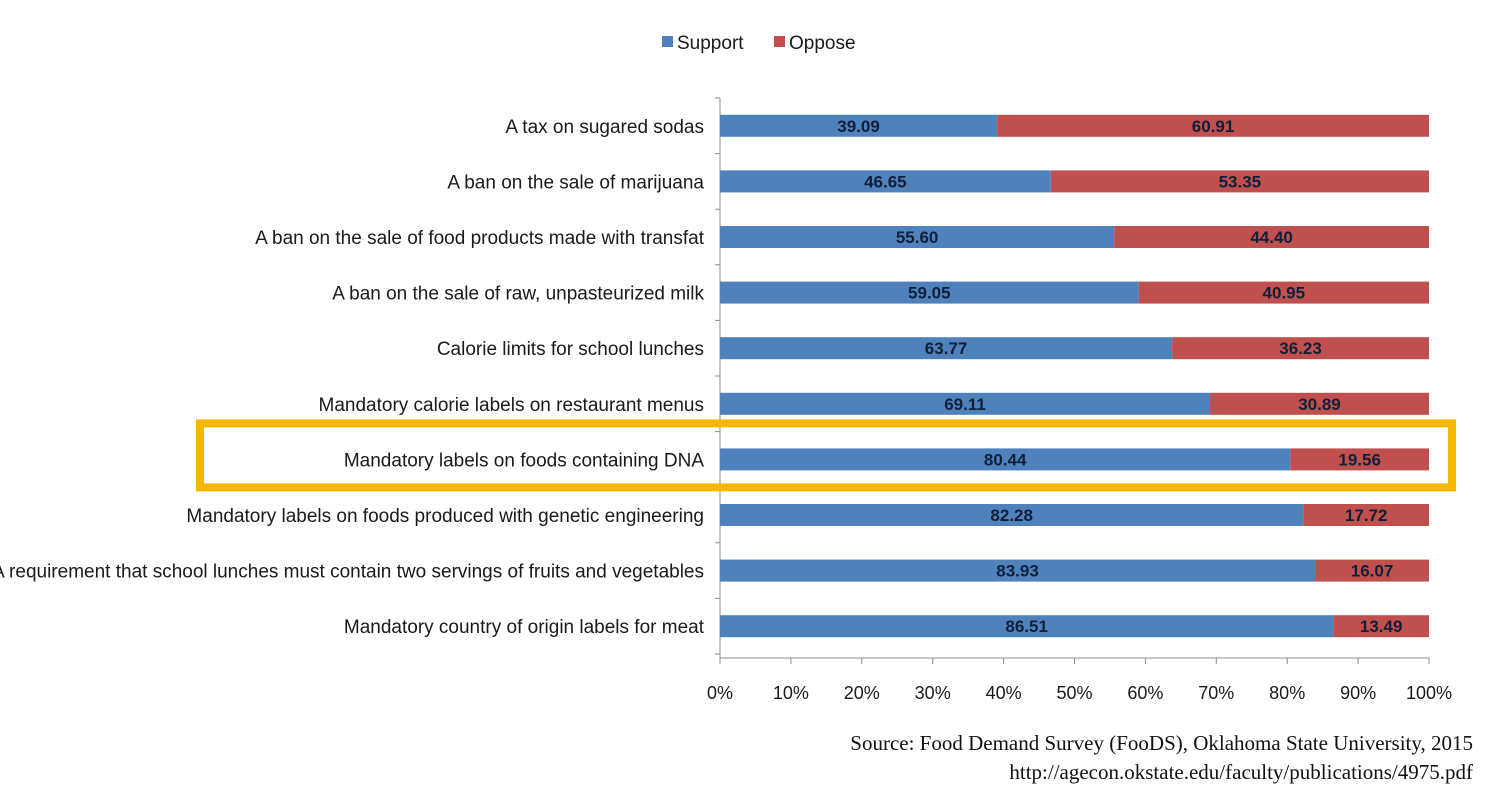  I want to click on category-label: A ban on the sale of marijuana, so click(575, 182).